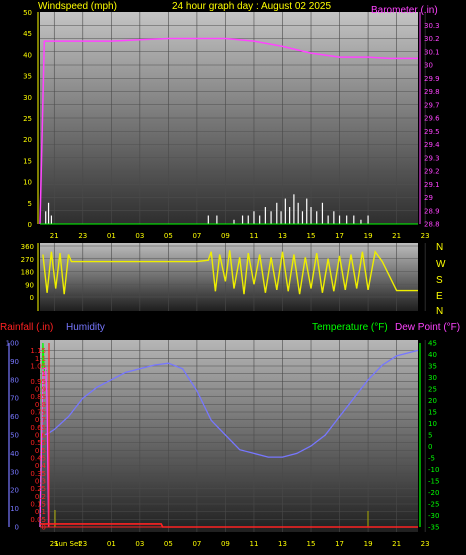 This screenshot has width=466, height=555. What do you see at coordinates (38, 382) in the screenshot?
I see `rainfall-tick: 0.95` at bounding box center [38, 382].